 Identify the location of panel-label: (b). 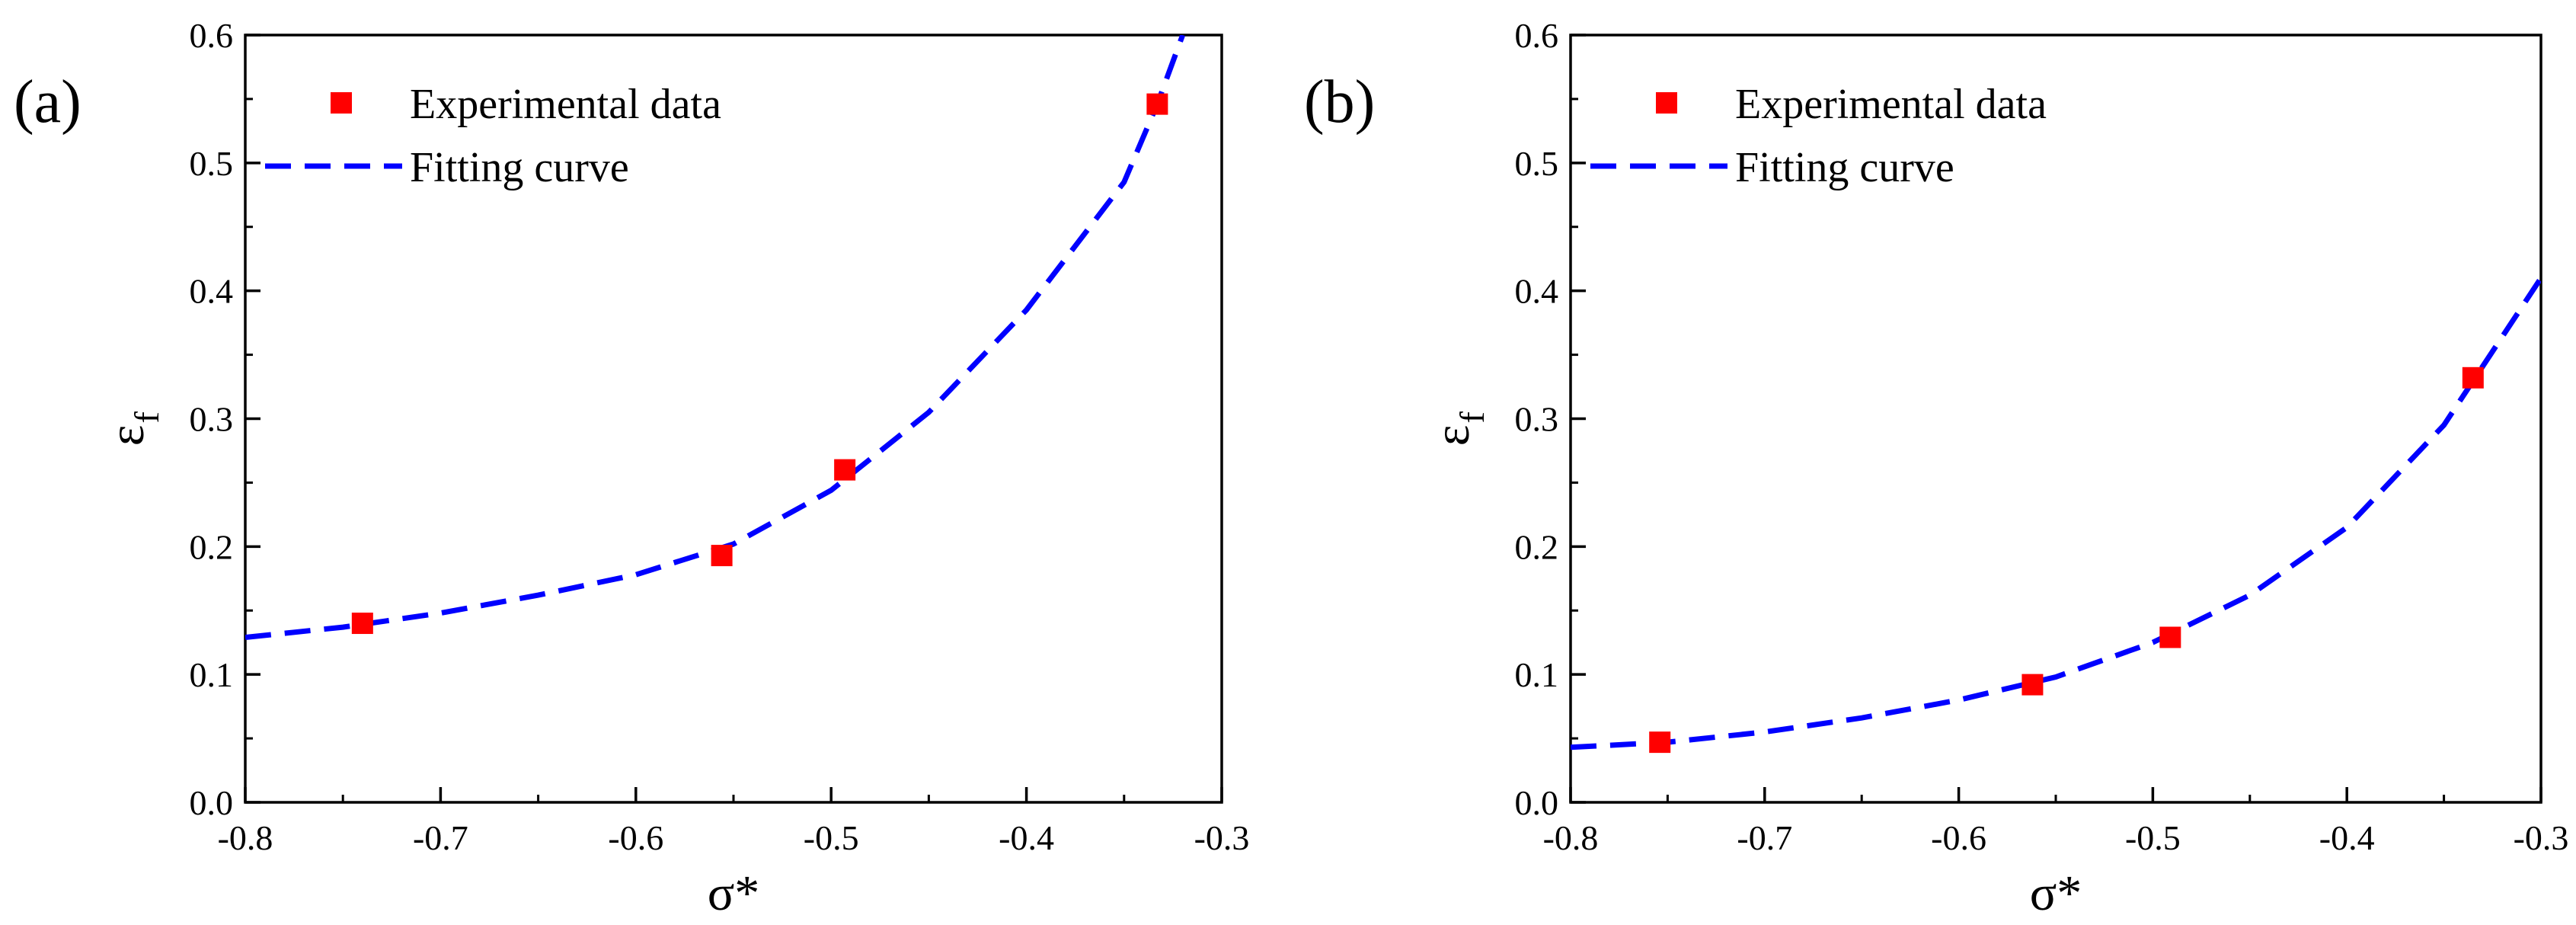
(1340, 102).